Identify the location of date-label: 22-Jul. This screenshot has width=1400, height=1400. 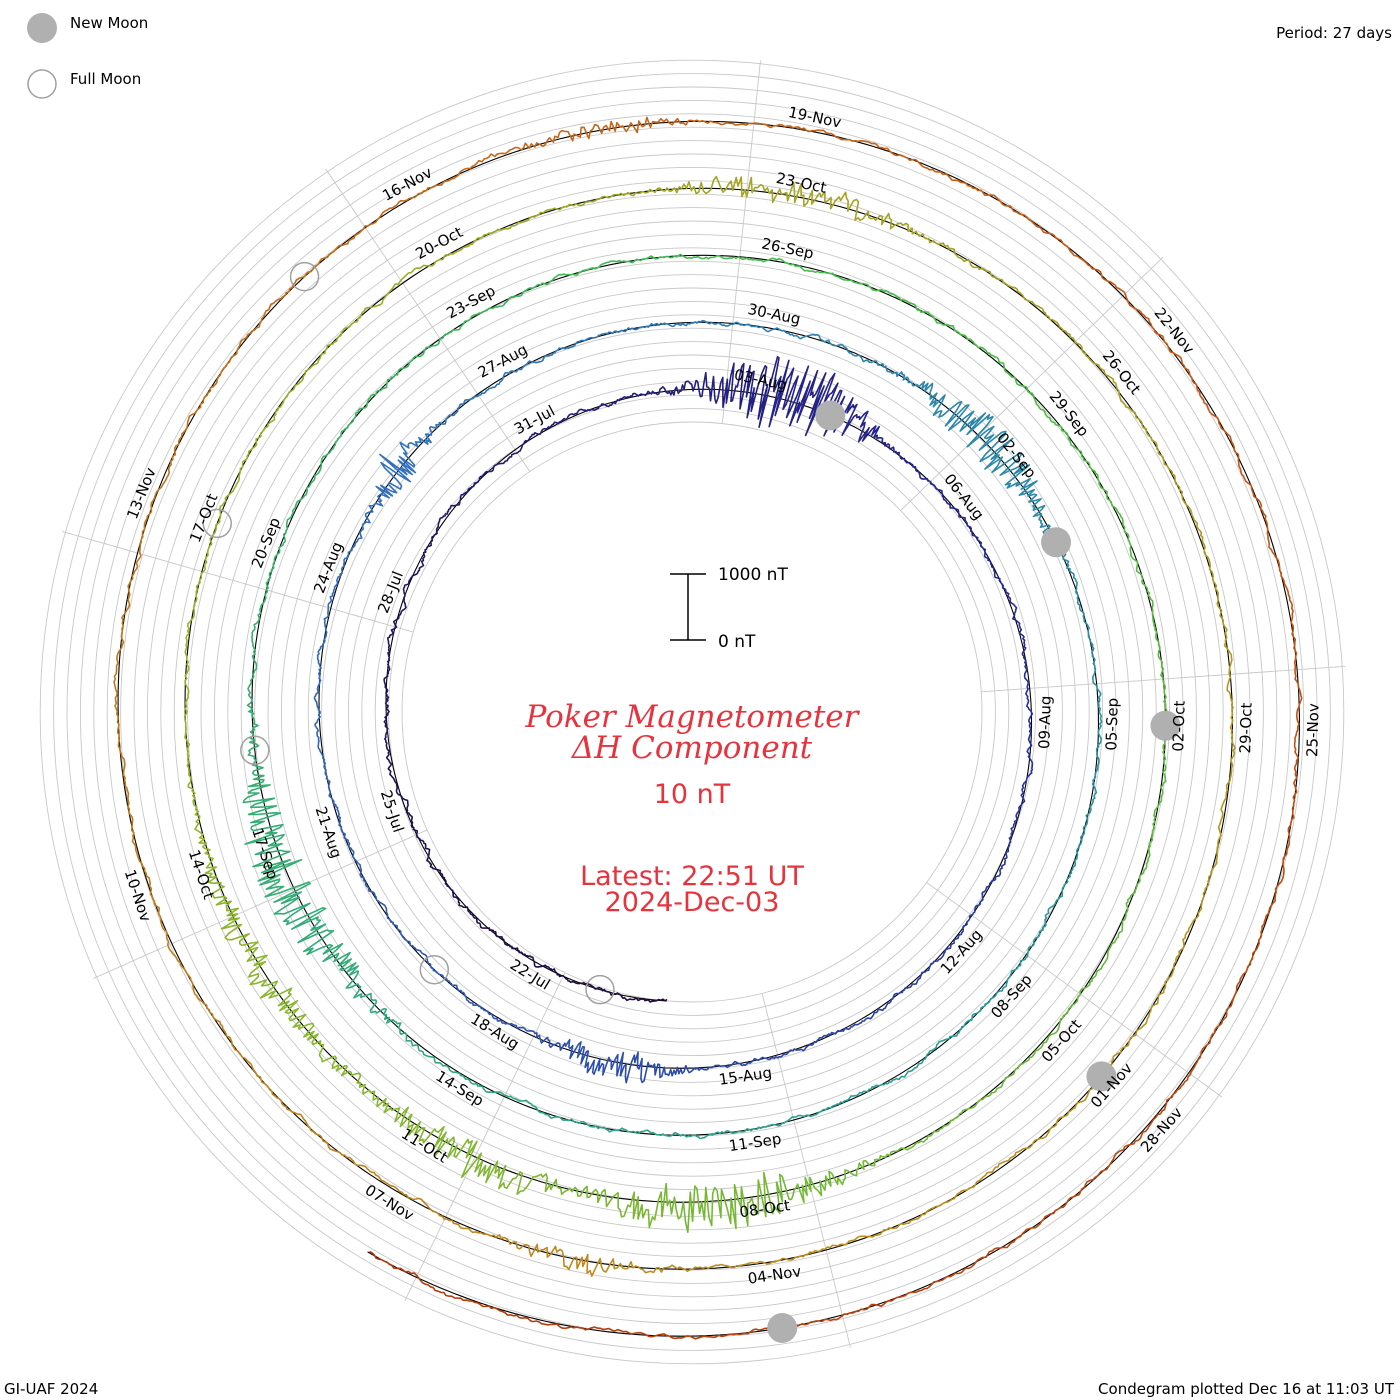
(530, 974).